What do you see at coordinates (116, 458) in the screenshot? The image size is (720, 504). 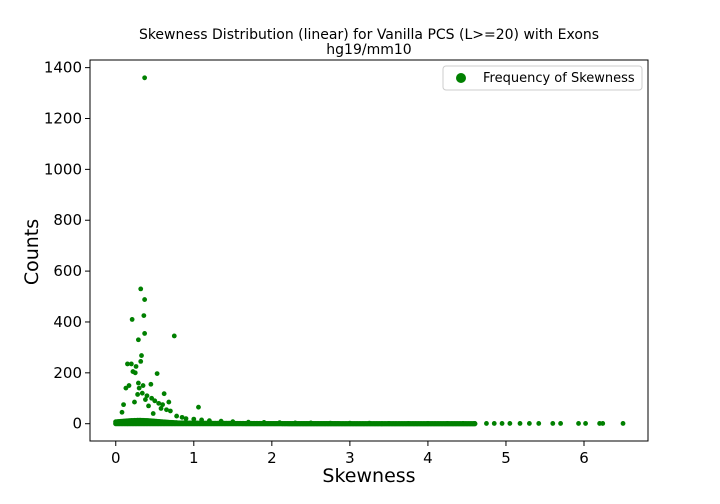 I see `x-tick-label: 0` at bounding box center [116, 458].